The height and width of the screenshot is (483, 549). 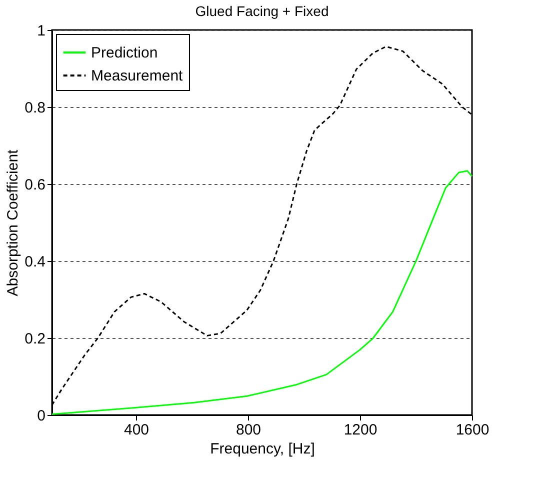 What do you see at coordinates (249, 430) in the screenshot?
I see `x-tick-label: 800` at bounding box center [249, 430].